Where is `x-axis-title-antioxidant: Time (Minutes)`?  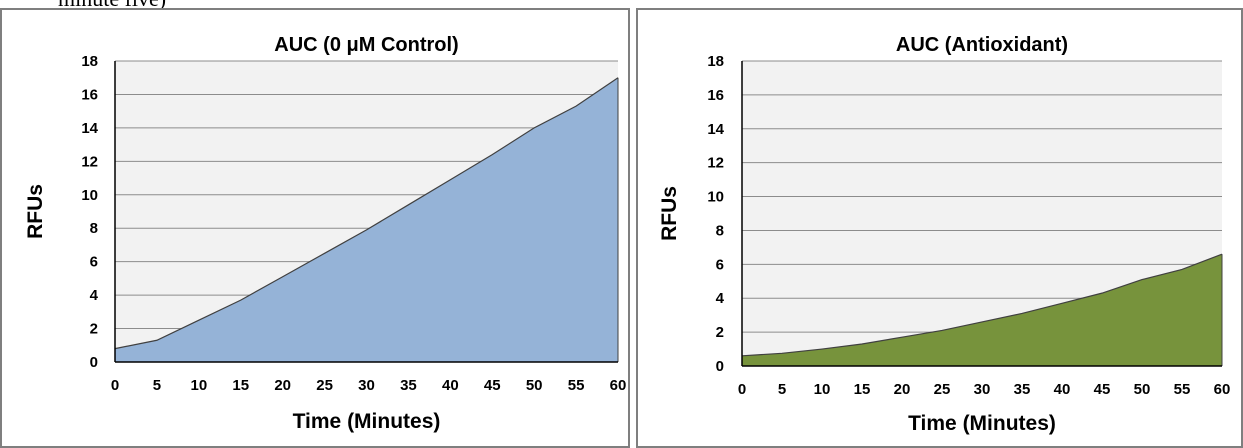
x-axis-title-antioxidant: Time (Minutes) is located at coordinates (982, 423).